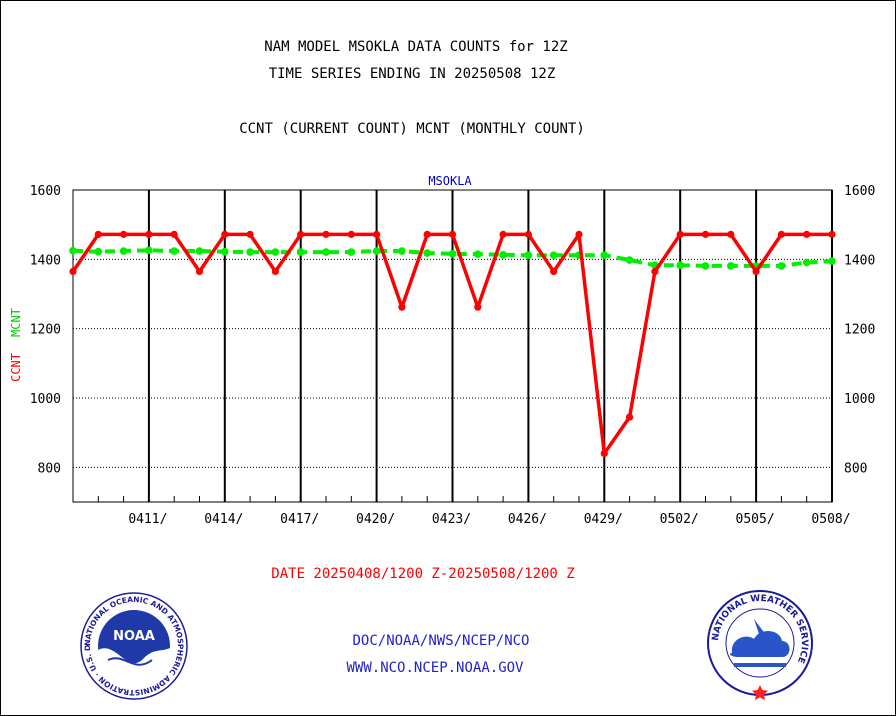  Describe the element at coordinates (134, 636) in the screenshot. I see `noaa-logo-text: NOAA` at that location.